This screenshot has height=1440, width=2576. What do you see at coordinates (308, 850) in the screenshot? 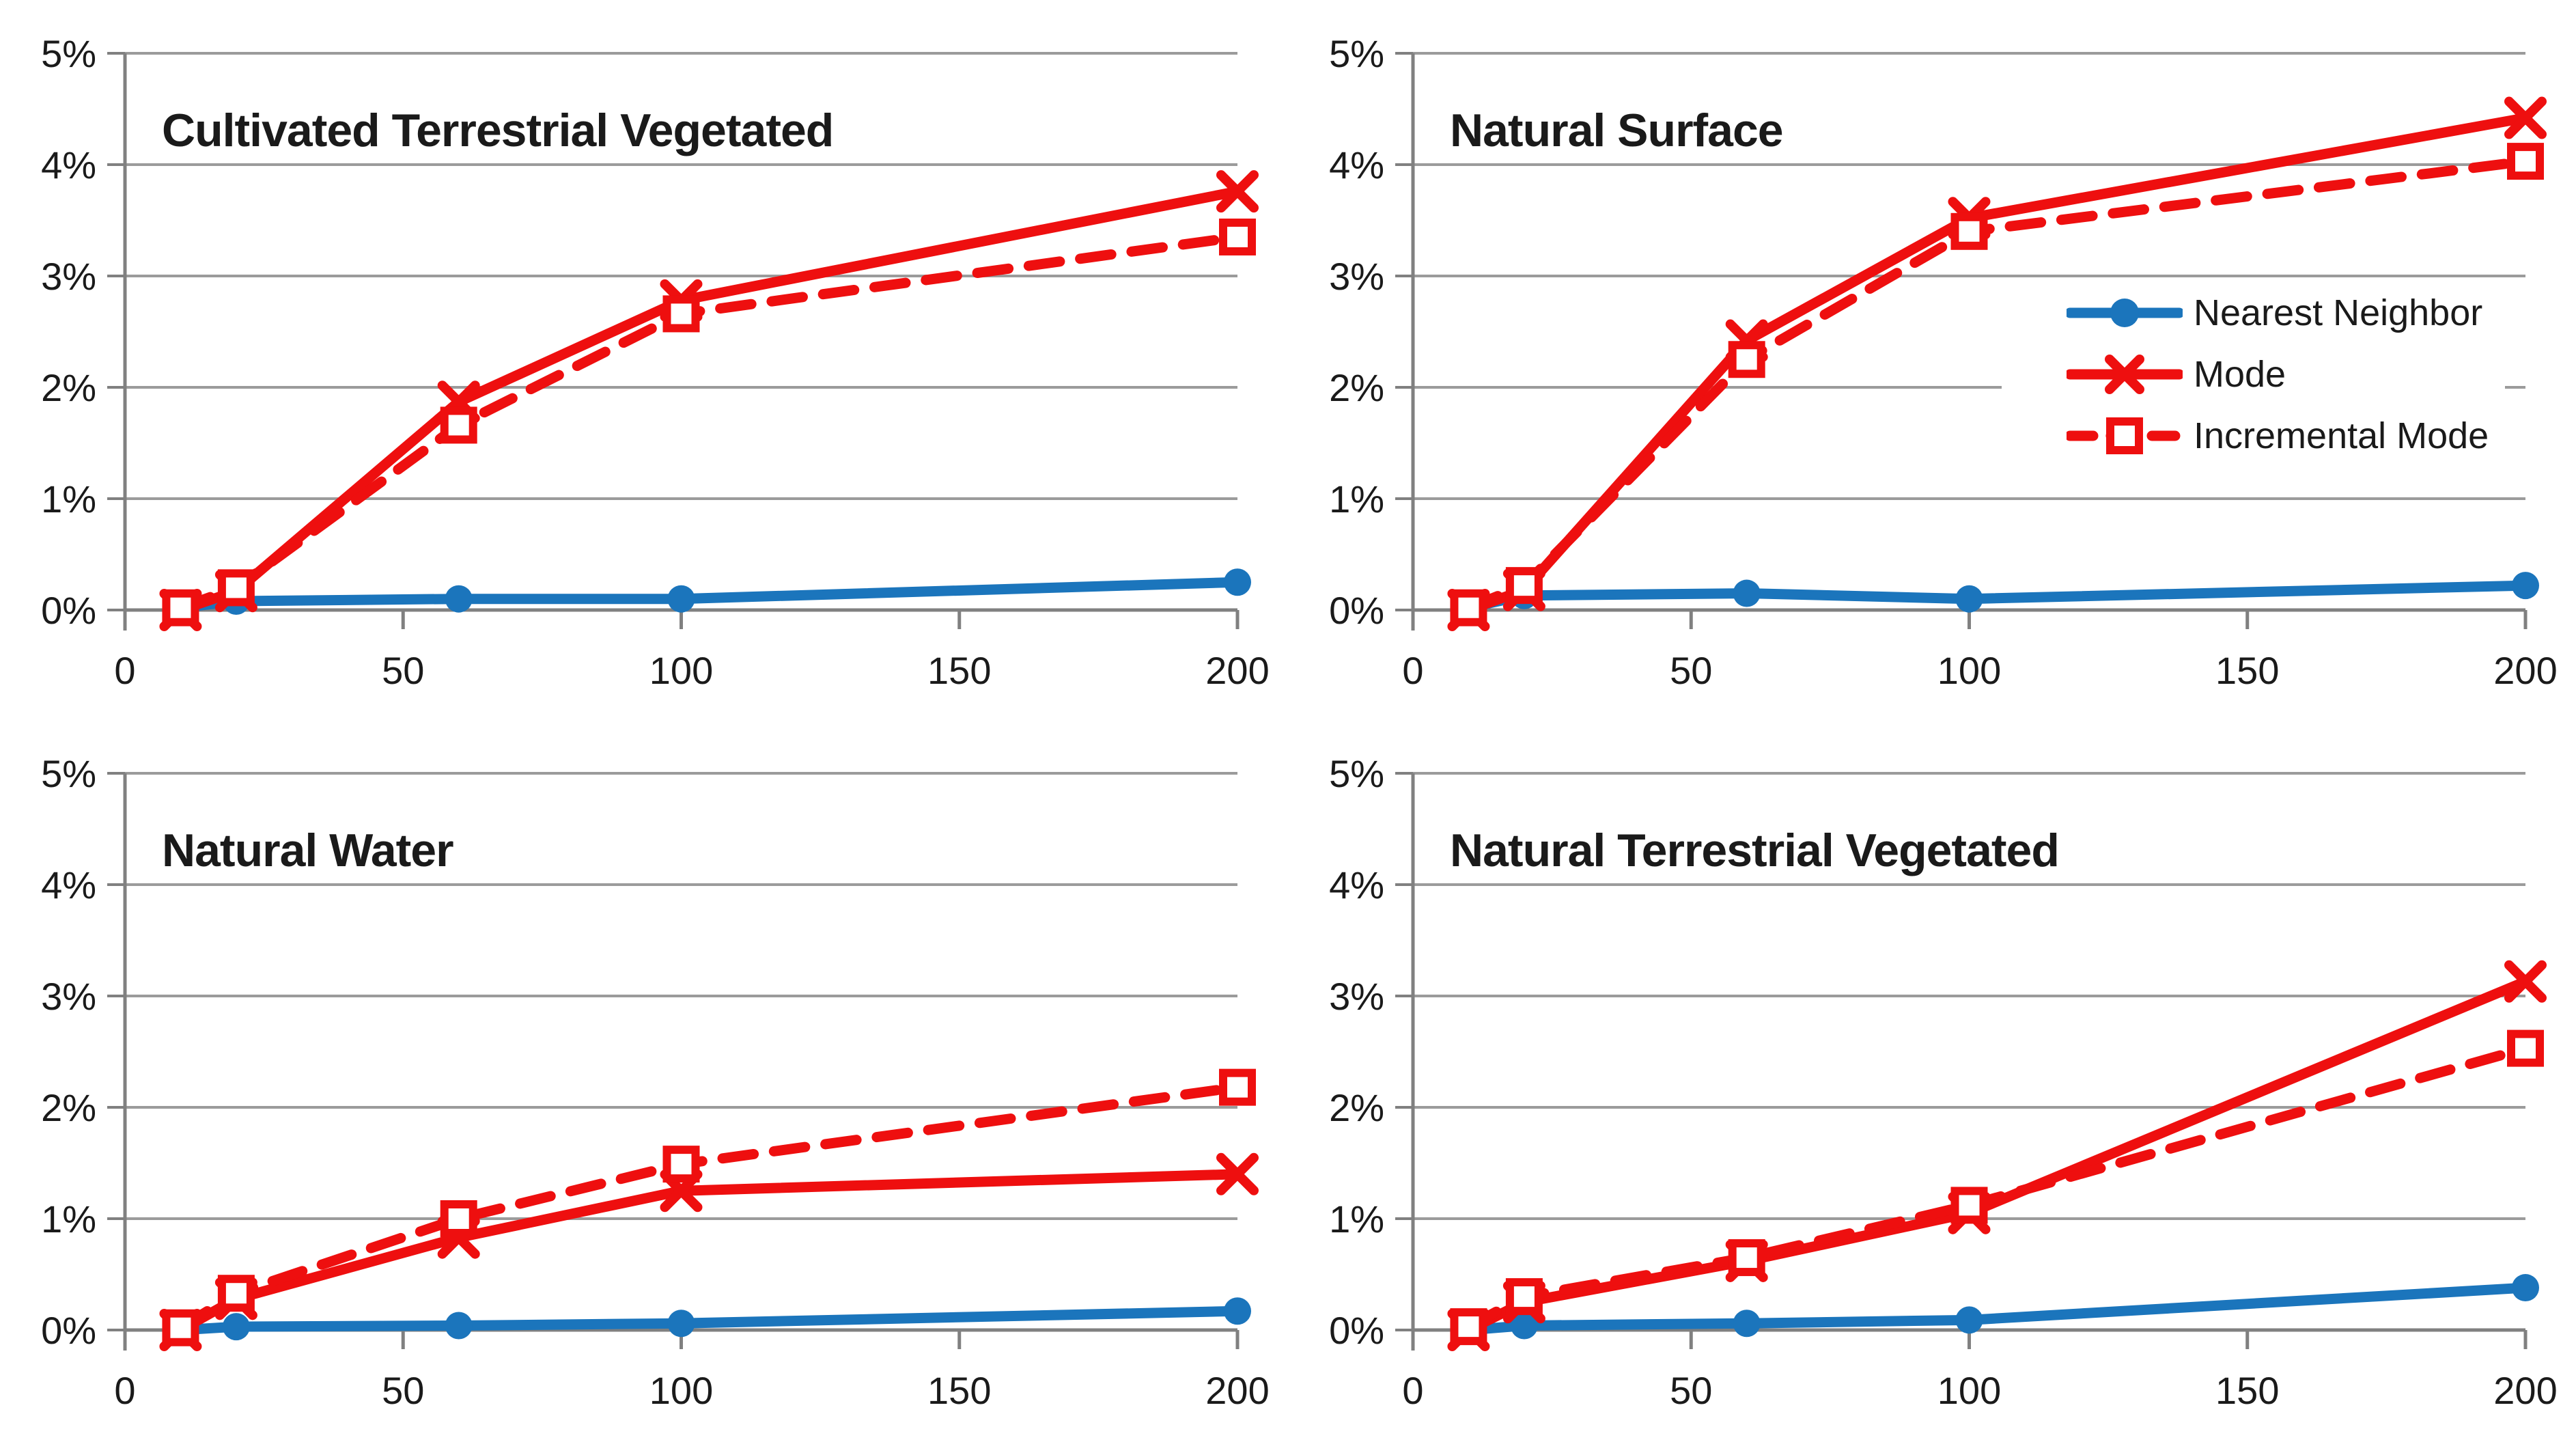
I see `chart-title: Natural Water` at bounding box center [308, 850].